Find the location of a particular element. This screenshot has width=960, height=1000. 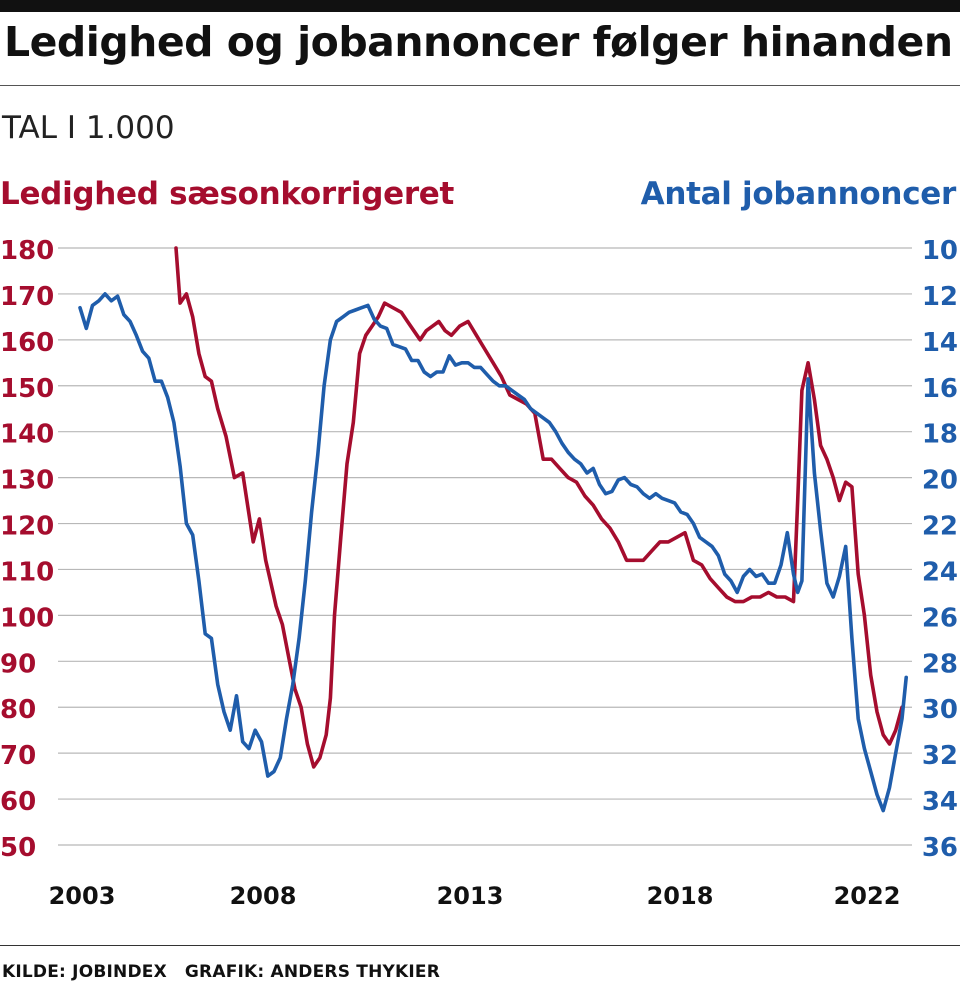

left-tick-label: 110 is located at coordinates (27, 572).